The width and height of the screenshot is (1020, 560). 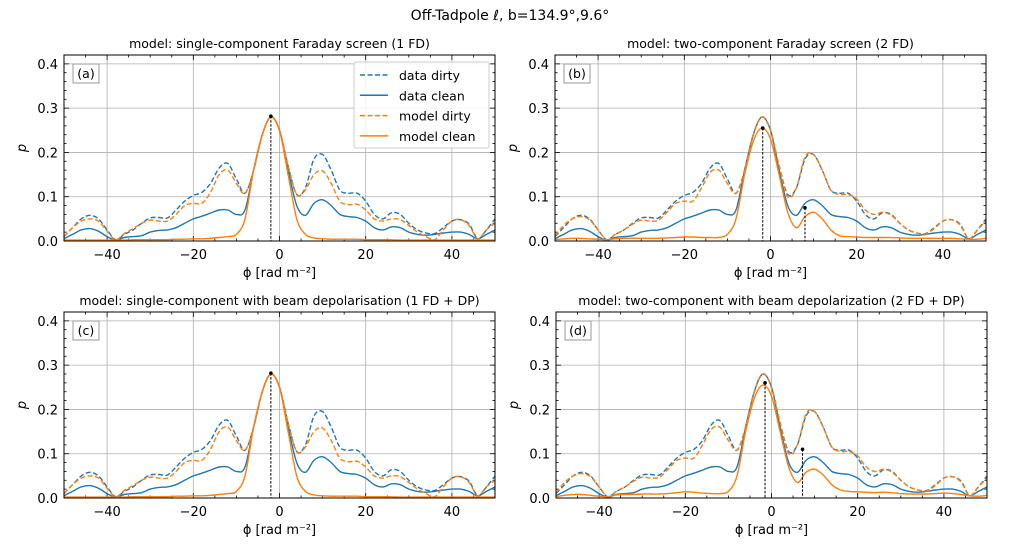 I want to click on legend-entry: model clean, so click(x=437, y=136).